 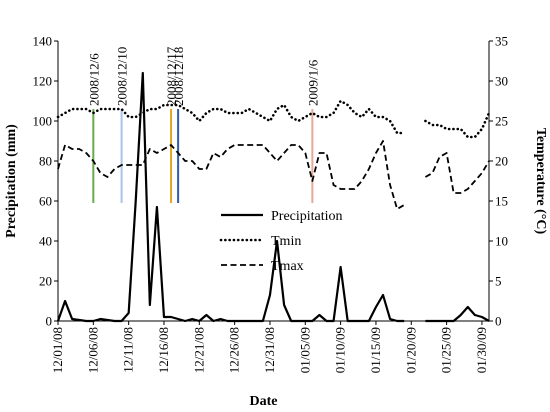 I want to click on annotation-label: 2008/12/6, so click(x=93, y=79).